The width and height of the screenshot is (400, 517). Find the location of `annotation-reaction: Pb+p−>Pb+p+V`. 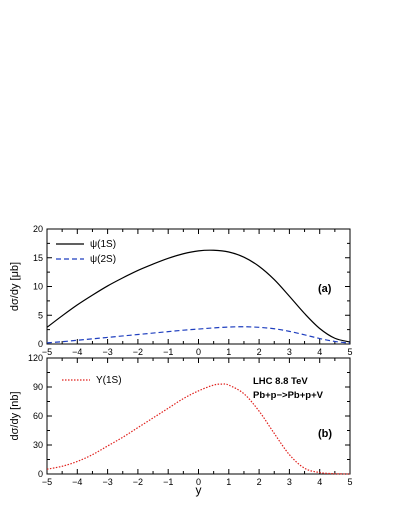

annotation-reaction: Pb+p−>Pb+p+V is located at coordinates (288, 395).